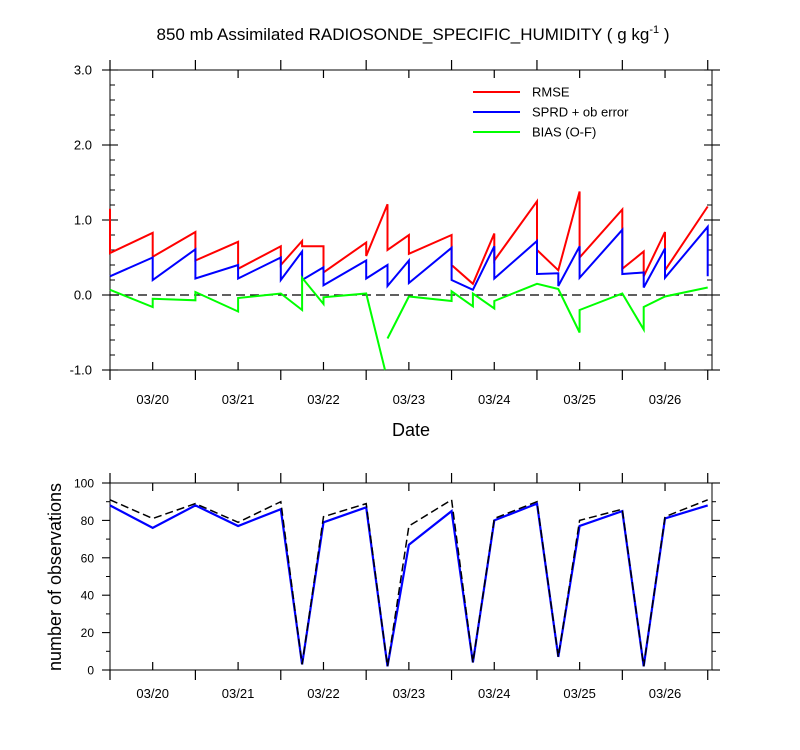 This screenshot has height=750, width=800. I want to click on bottom-y-tick-label: 100, so click(84, 484).